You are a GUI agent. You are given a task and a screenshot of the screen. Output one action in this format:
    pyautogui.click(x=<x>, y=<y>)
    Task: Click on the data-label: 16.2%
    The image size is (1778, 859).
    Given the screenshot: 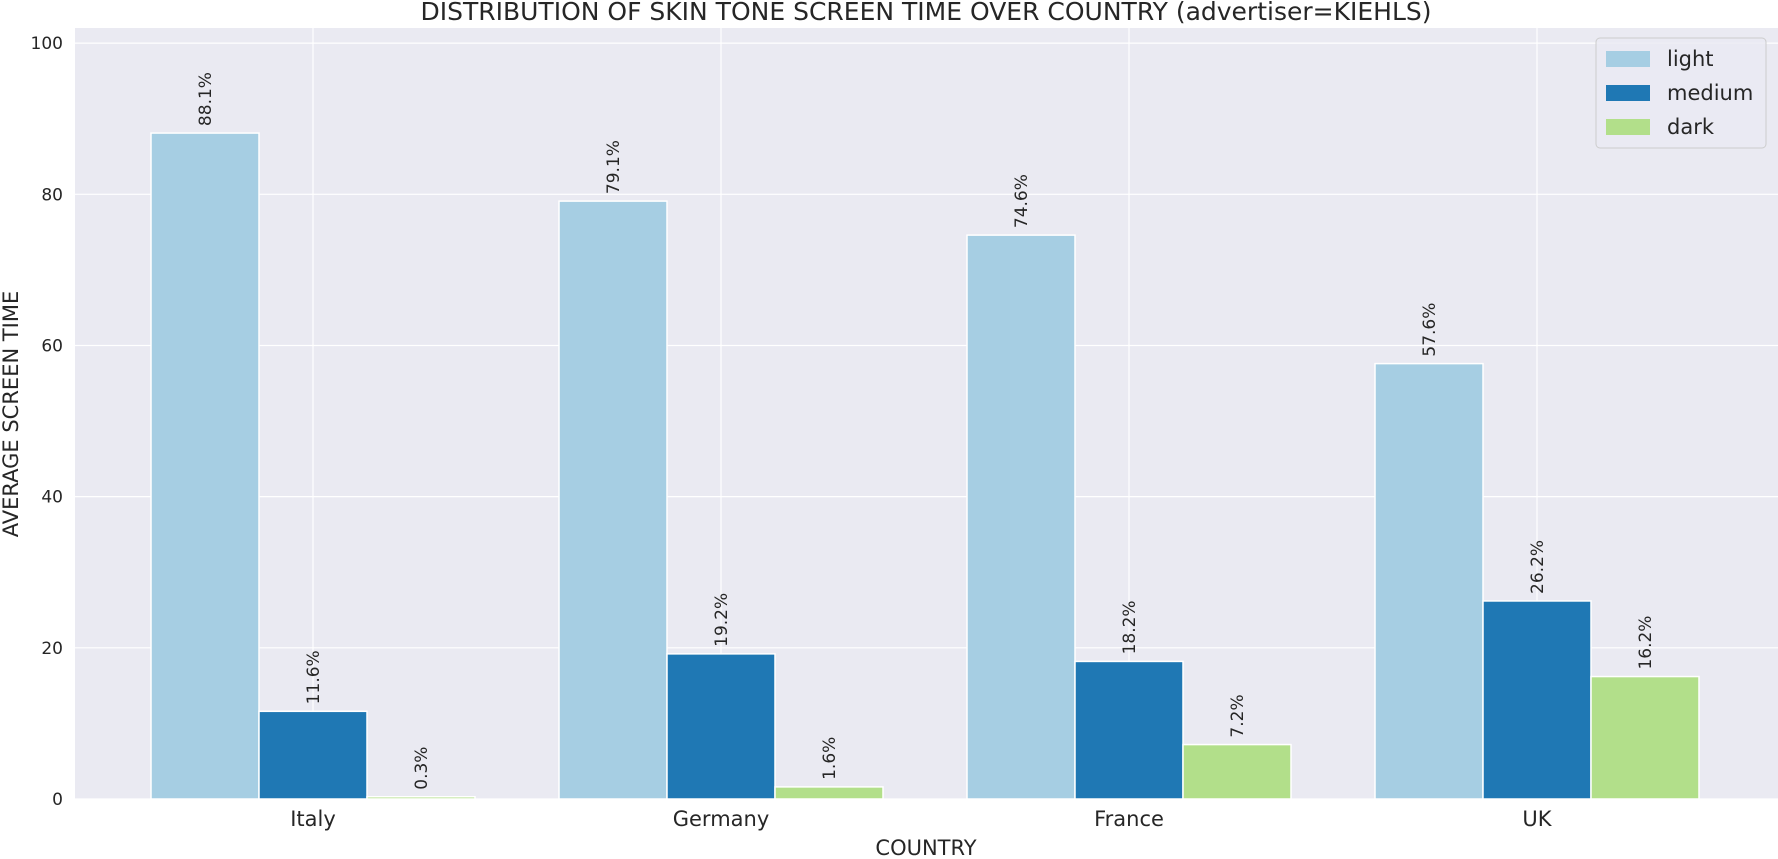 What is the action you would take?
    pyautogui.click(x=1646, y=643)
    